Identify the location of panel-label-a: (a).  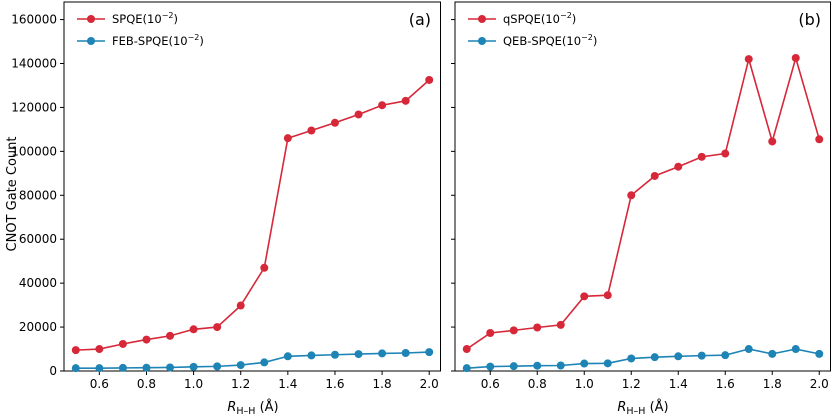
(420, 19).